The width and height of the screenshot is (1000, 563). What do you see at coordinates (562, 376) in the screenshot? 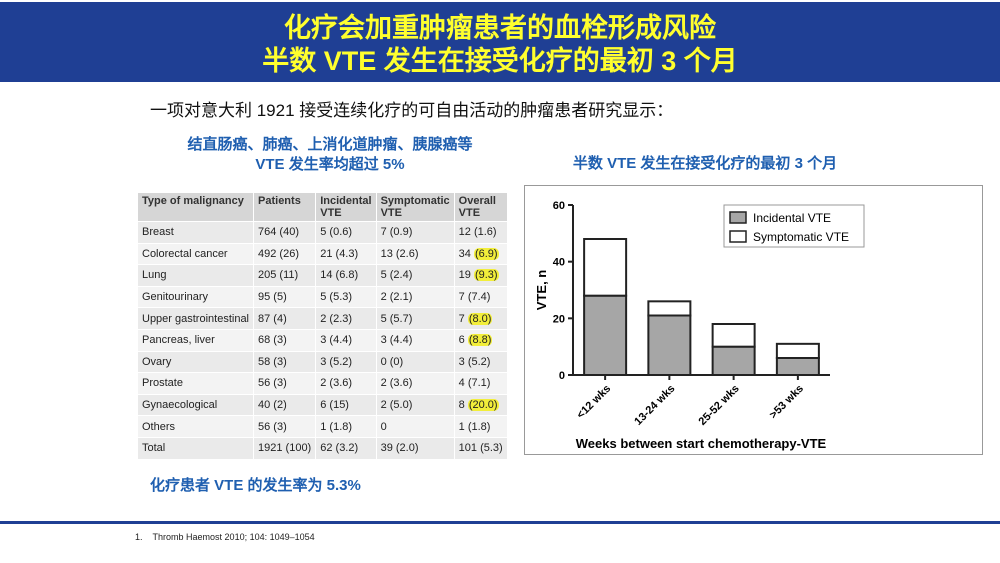
I see `y-tick-label: 0` at bounding box center [562, 376].